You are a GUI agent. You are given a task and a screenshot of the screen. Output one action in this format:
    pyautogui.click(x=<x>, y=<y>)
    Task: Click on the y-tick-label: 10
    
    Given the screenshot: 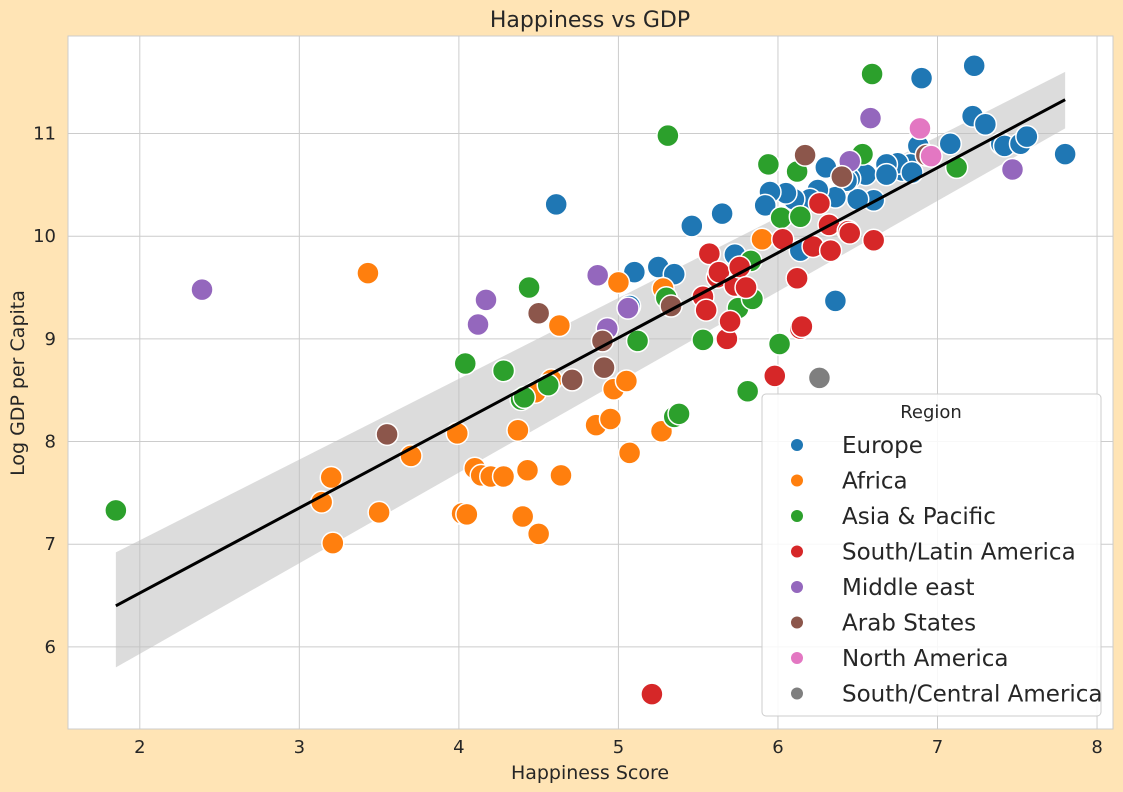 What is the action you would take?
    pyautogui.click(x=44, y=236)
    